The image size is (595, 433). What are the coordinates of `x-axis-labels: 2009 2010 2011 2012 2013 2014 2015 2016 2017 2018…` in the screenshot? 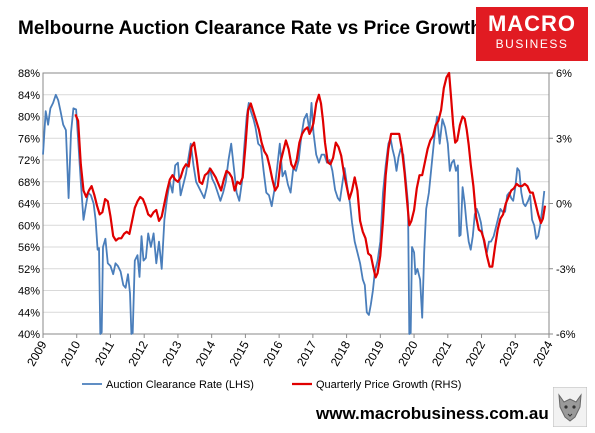 It's located at (290, 353).